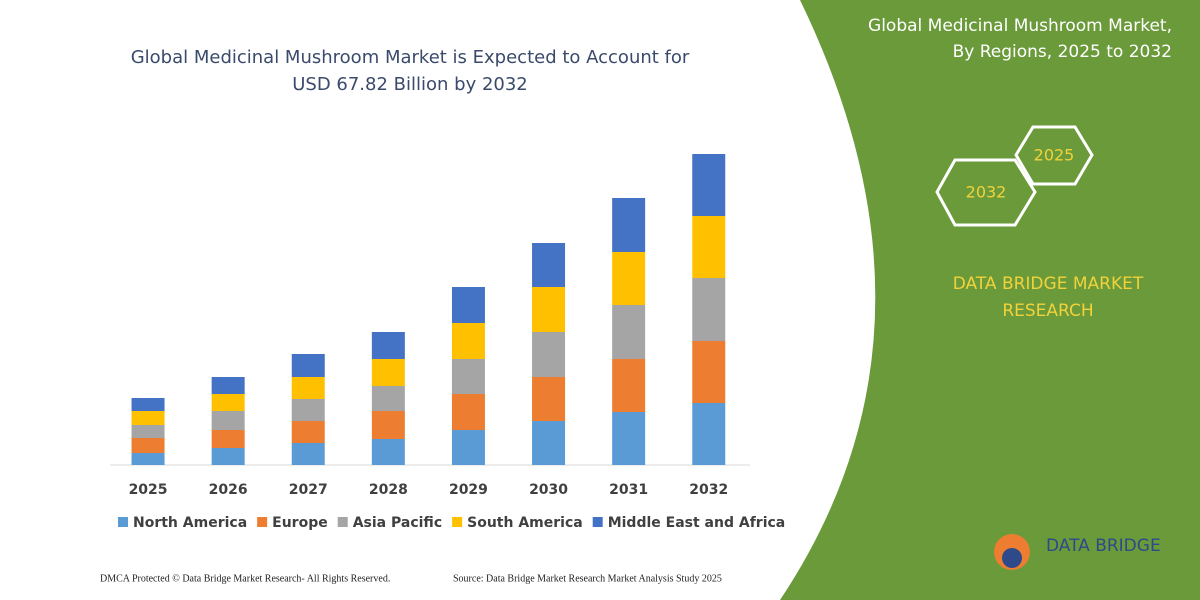  I want to click on x-tick-label: 2029, so click(468, 490).